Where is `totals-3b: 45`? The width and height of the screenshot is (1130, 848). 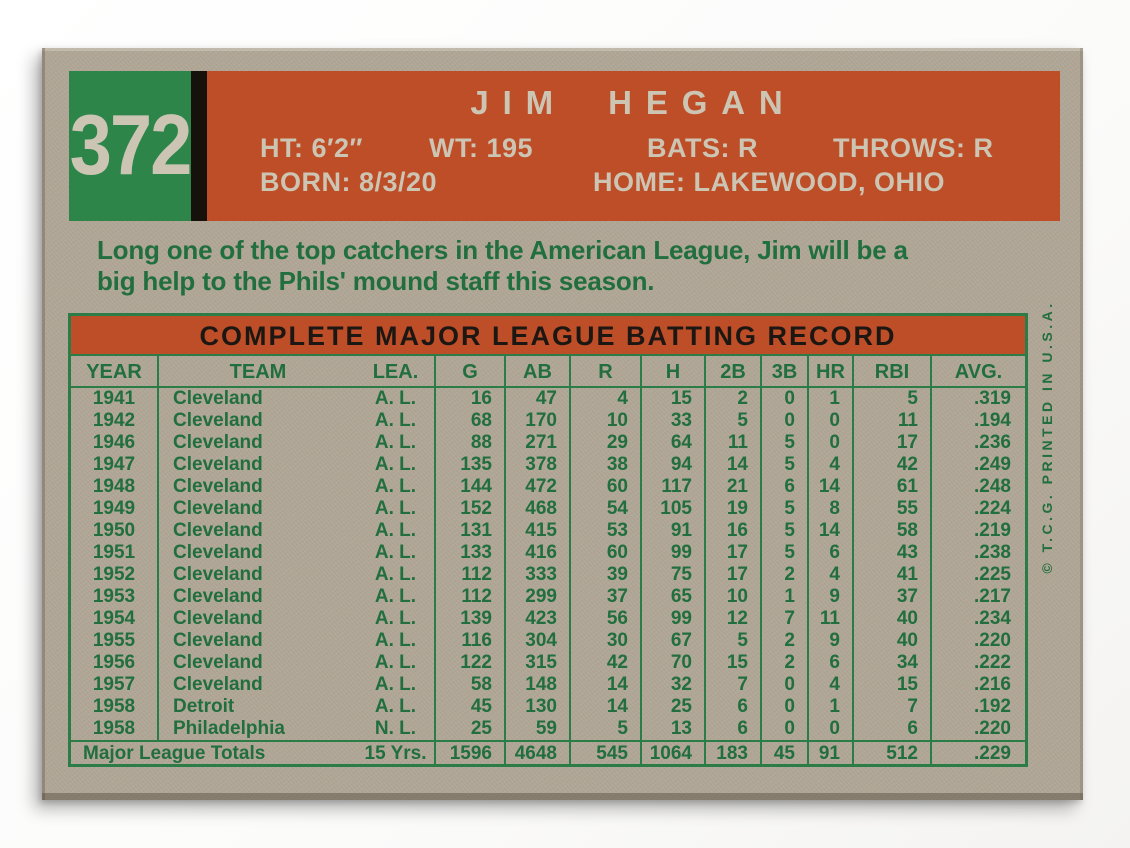
totals-3b: 45 is located at coordinates (785, 753).